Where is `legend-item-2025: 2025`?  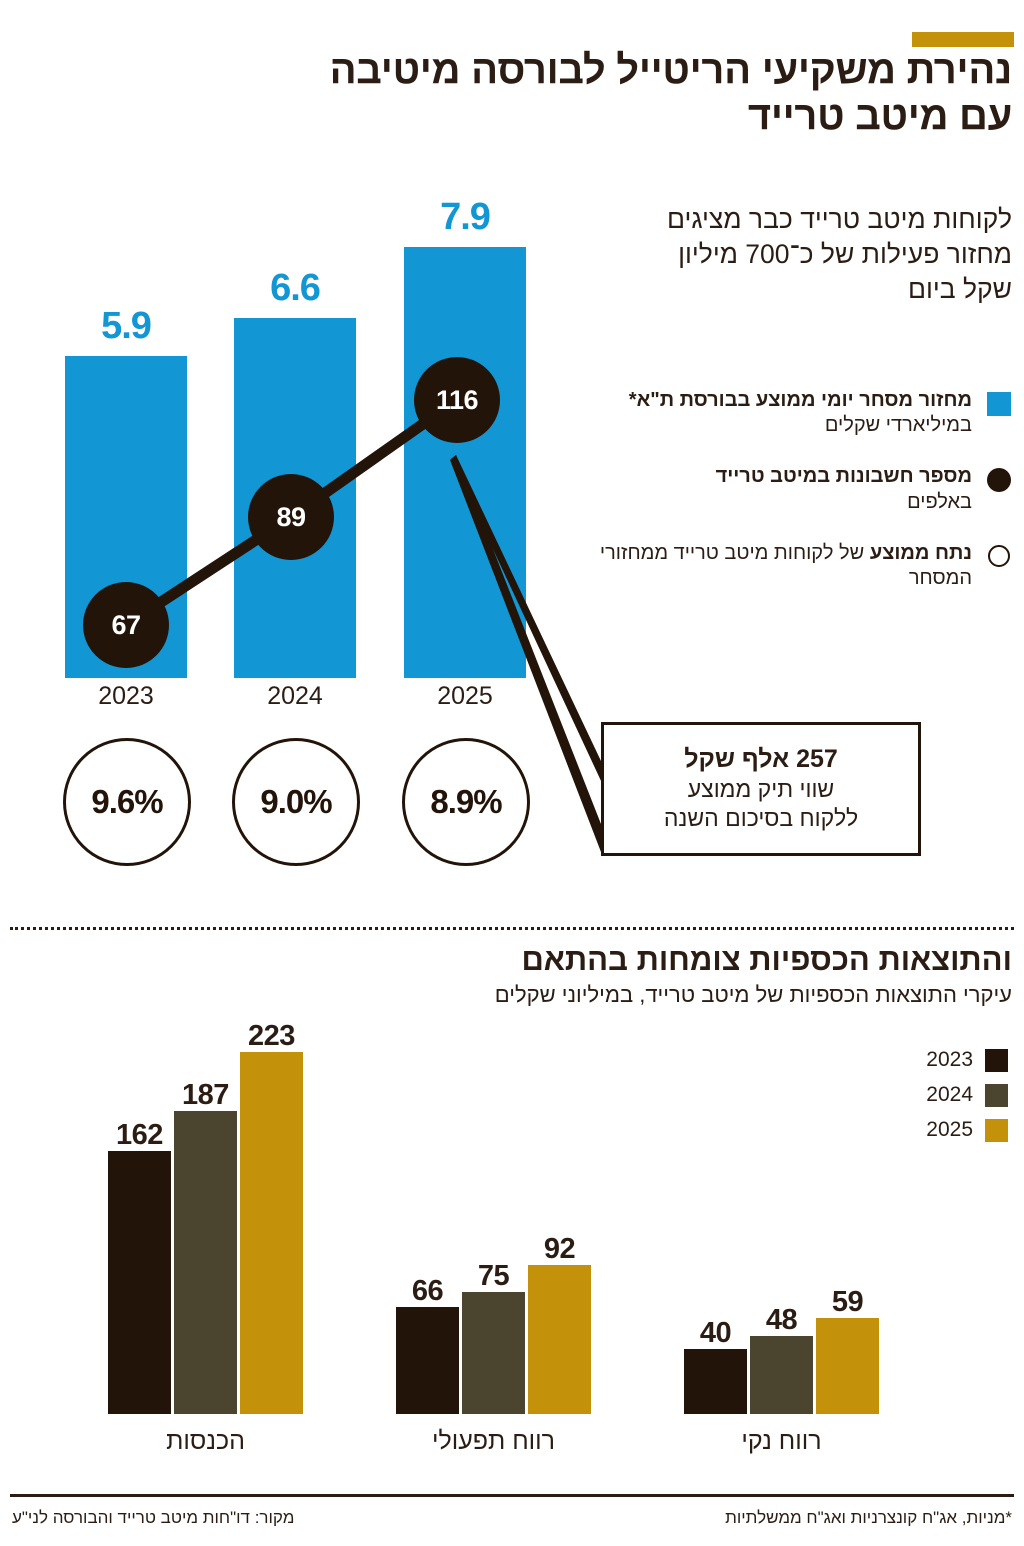
legend-item-2025: 2025 is located at coordinates (964, 1130).